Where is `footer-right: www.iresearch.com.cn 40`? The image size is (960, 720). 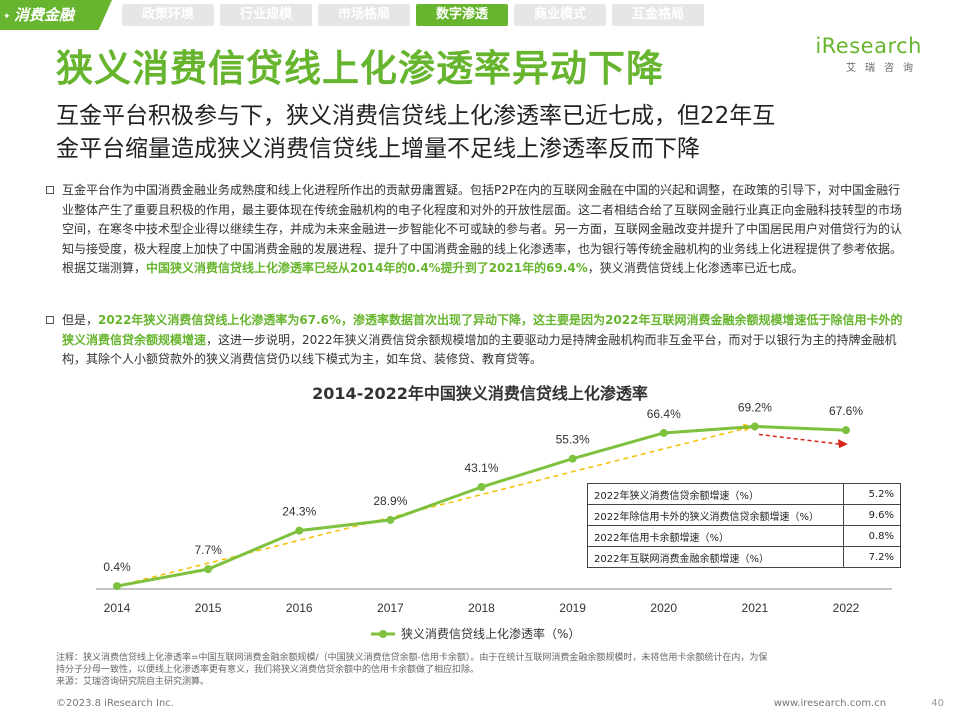
footer-right: www.iresearch.com.cn 40 is located at coordinates (859, 703).